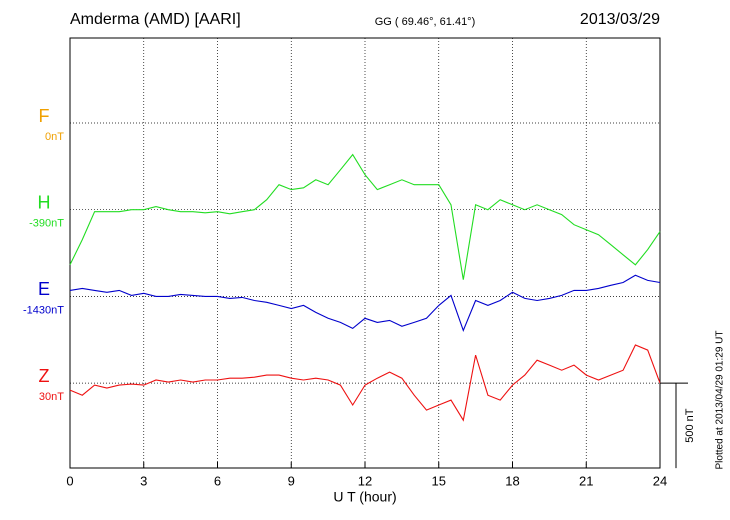 The height and width of the screenshot is (520, 730). Describe the element at coordinates (620, 19) in the screenshot. I see `date: 2013/03/29` at that location.